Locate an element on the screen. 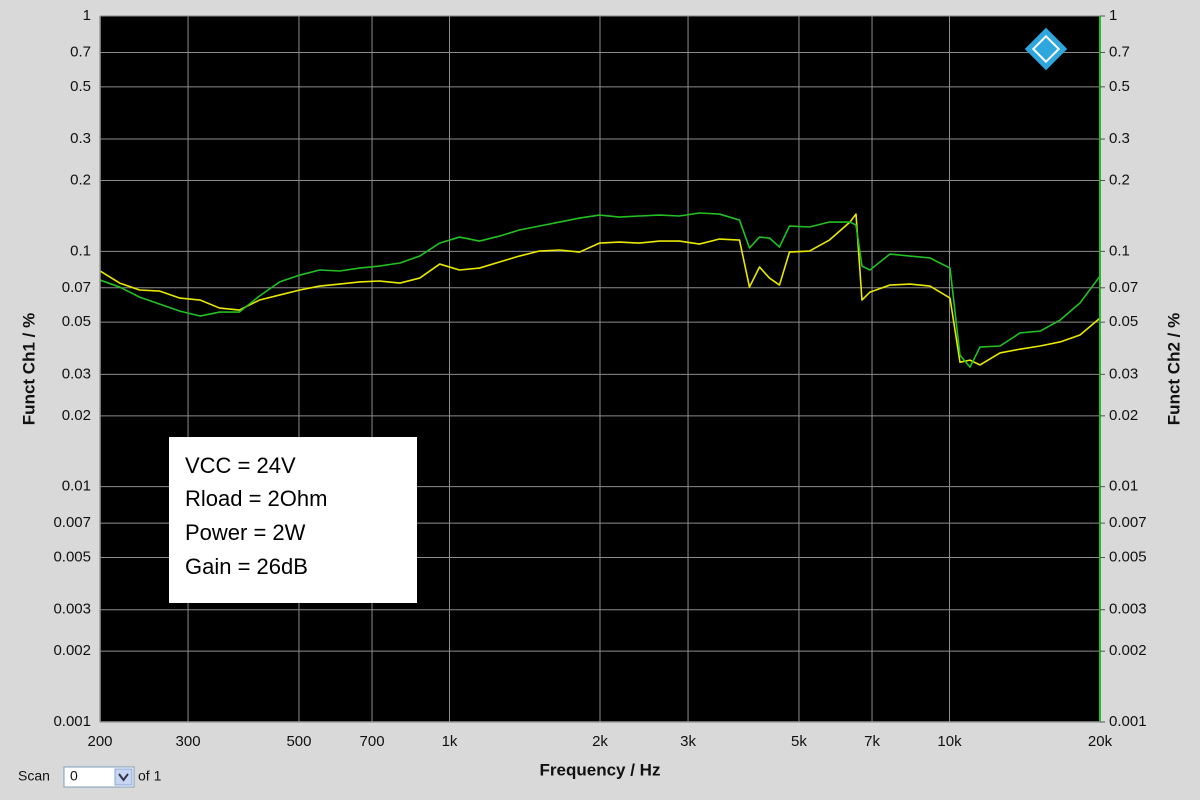 The width and height of the screenshot is (1200, 800). y2-tick-label: 0.005 is located at coordinates (1128, 556).